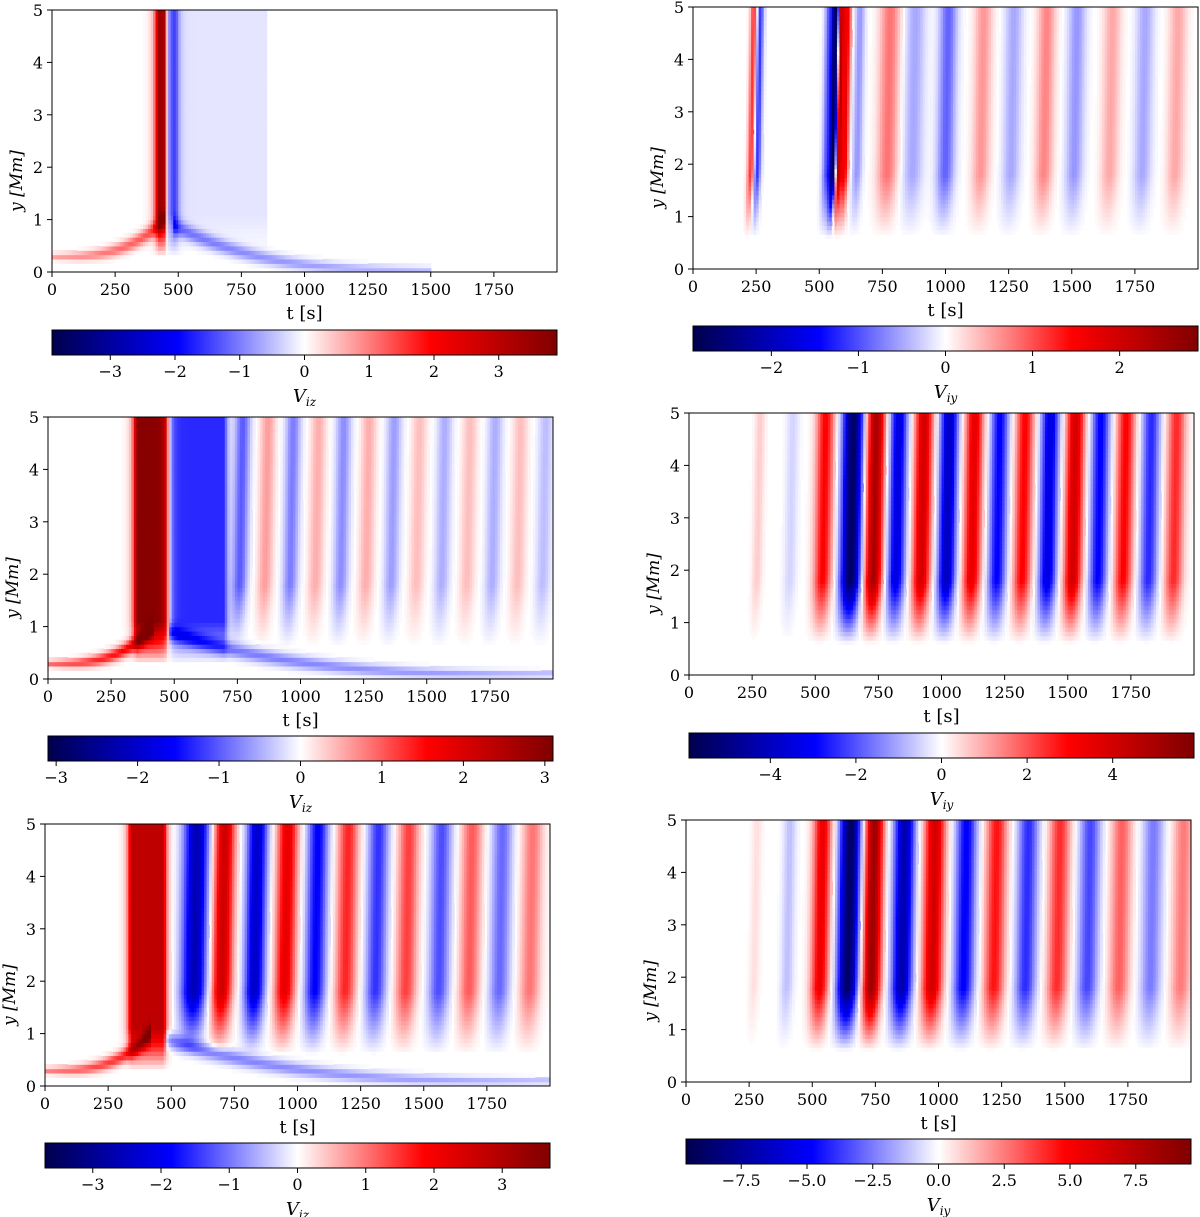  Describe the element at coordinates (304, 141) in the screenshot. I see `heatmap-top-left` at that location.